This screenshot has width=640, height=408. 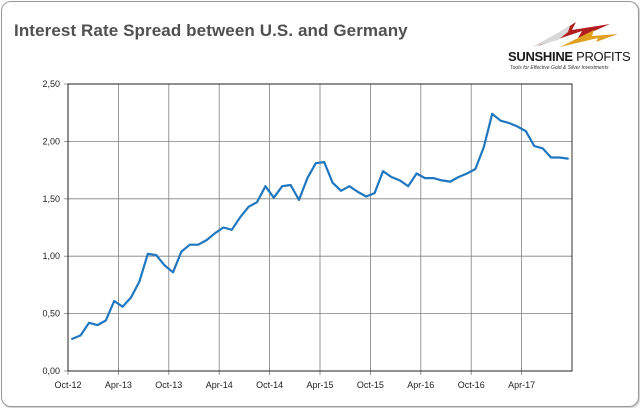 I want to click on y-tick-label: 0,50, so click(x=51, y=314).